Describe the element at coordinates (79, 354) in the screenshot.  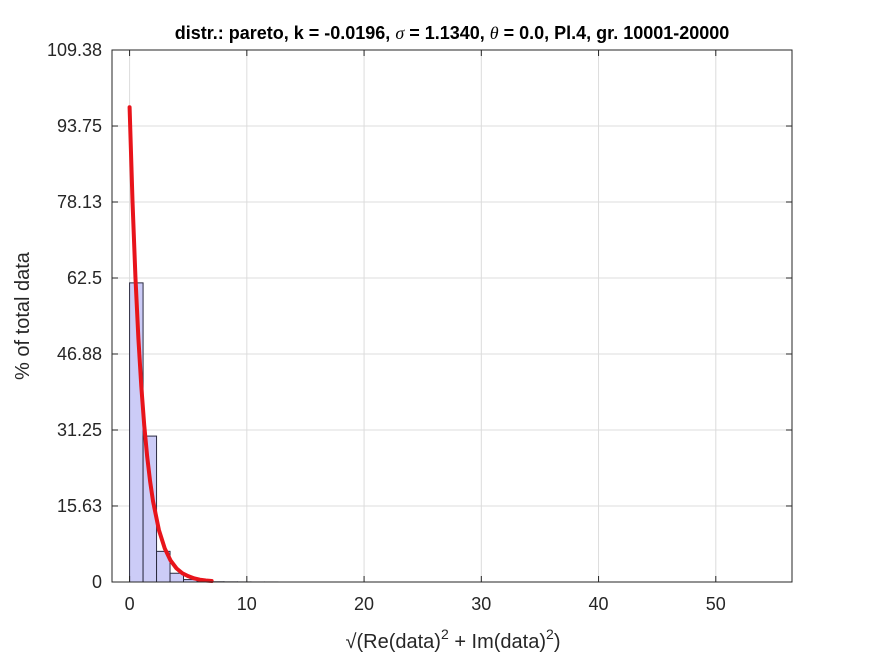
I see `y-tick-label: 46.88` at that location.